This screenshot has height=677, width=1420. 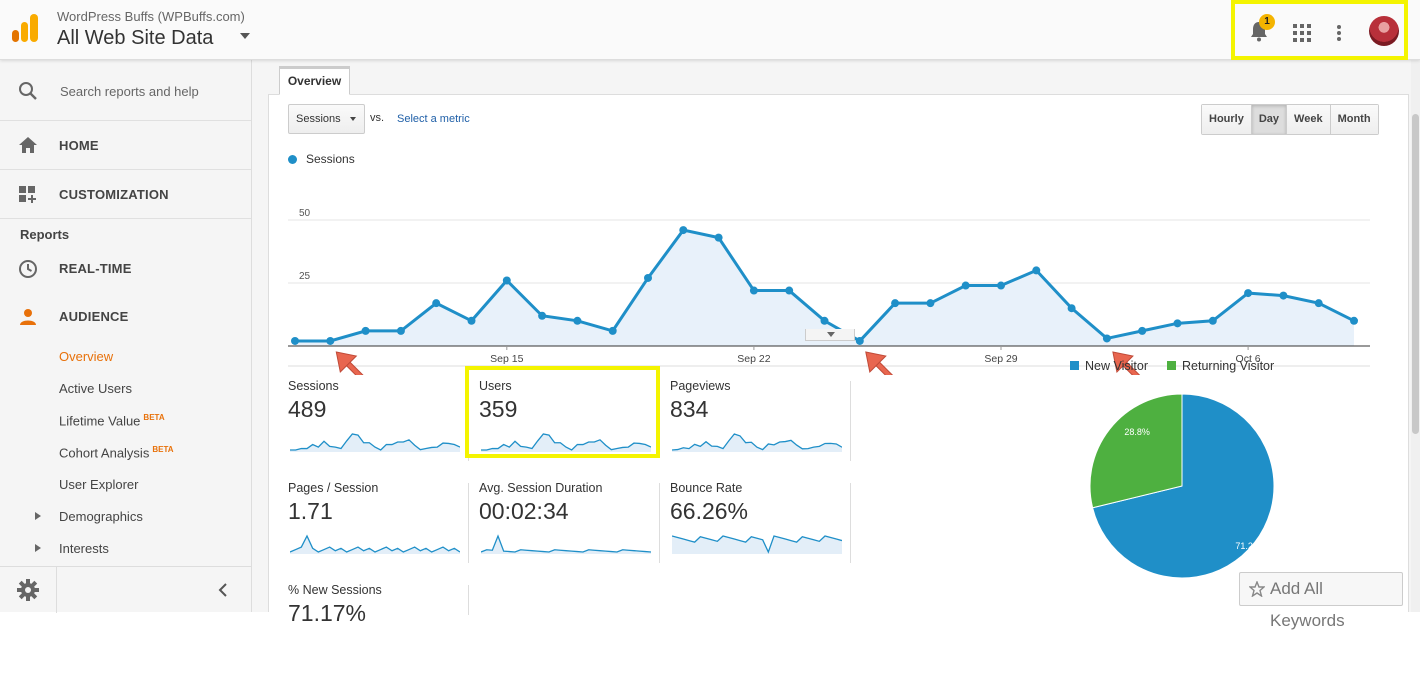 I want to click on vs-label: vs., so click(x=377, y=118).